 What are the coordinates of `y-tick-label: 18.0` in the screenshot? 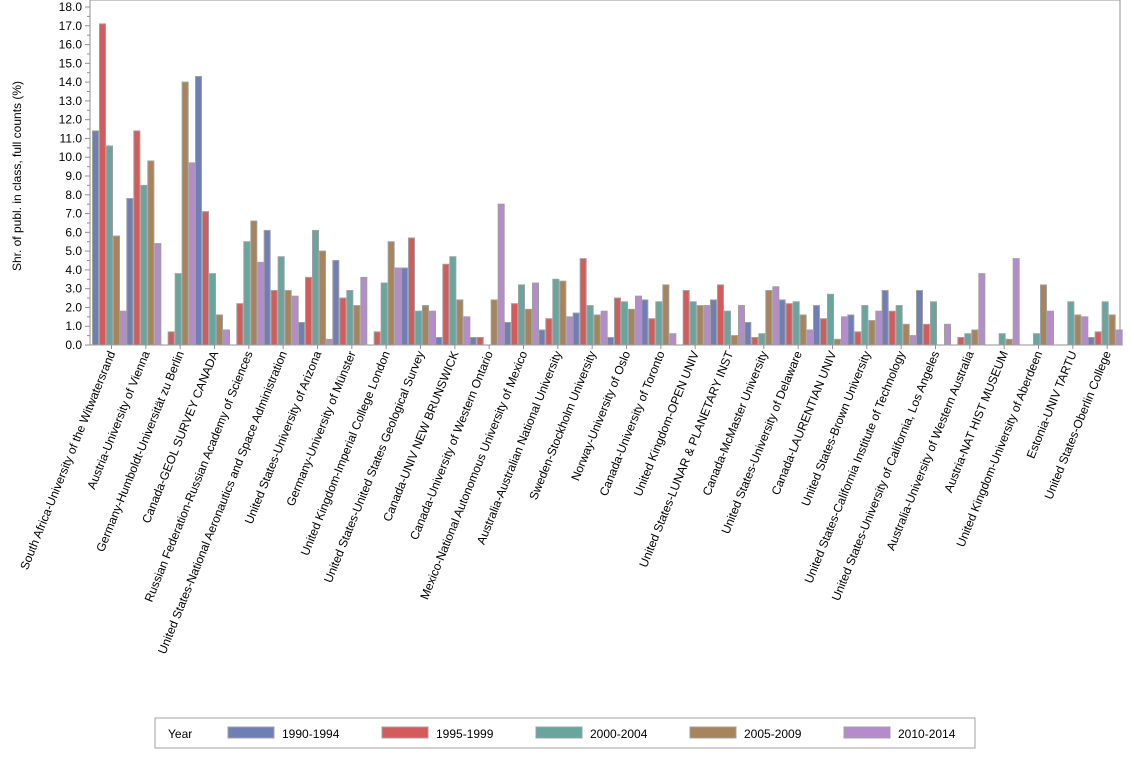 It's located at (71, 7).